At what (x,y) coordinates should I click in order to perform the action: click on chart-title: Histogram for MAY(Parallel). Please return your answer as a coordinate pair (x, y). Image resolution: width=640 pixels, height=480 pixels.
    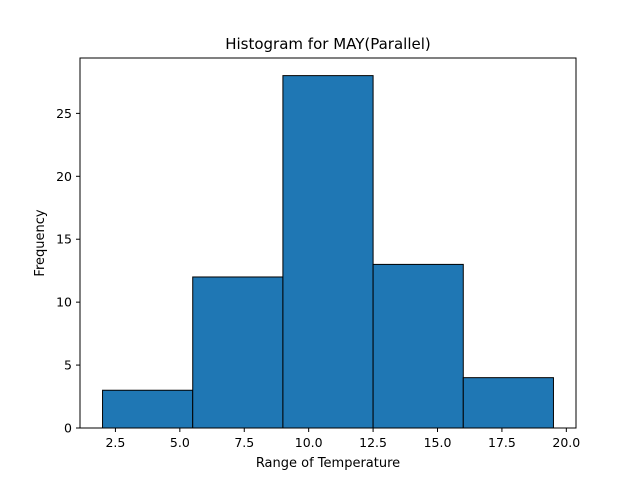
    Looking at the image, I should click on (328, 44).